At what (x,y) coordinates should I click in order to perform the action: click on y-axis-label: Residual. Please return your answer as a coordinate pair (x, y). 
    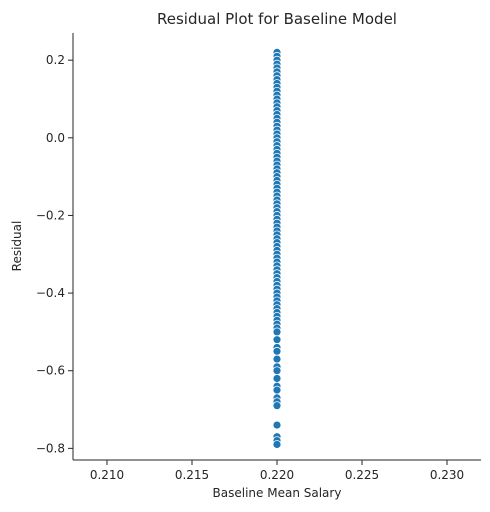
    Looking at the image, I should click on (17, 246).